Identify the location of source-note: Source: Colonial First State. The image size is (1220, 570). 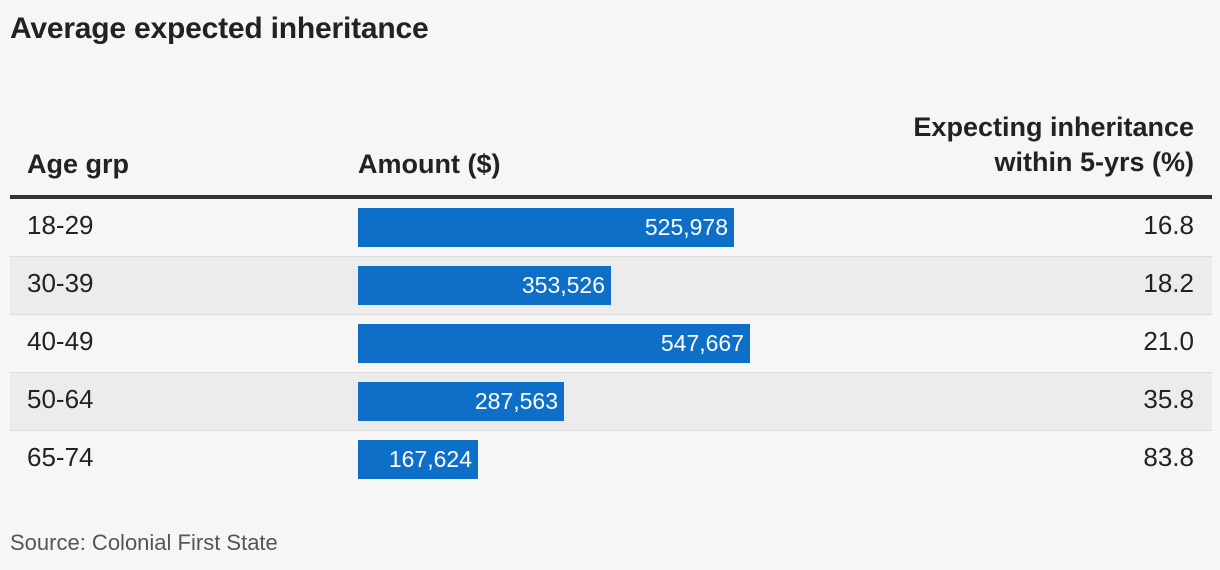
(144, 542).